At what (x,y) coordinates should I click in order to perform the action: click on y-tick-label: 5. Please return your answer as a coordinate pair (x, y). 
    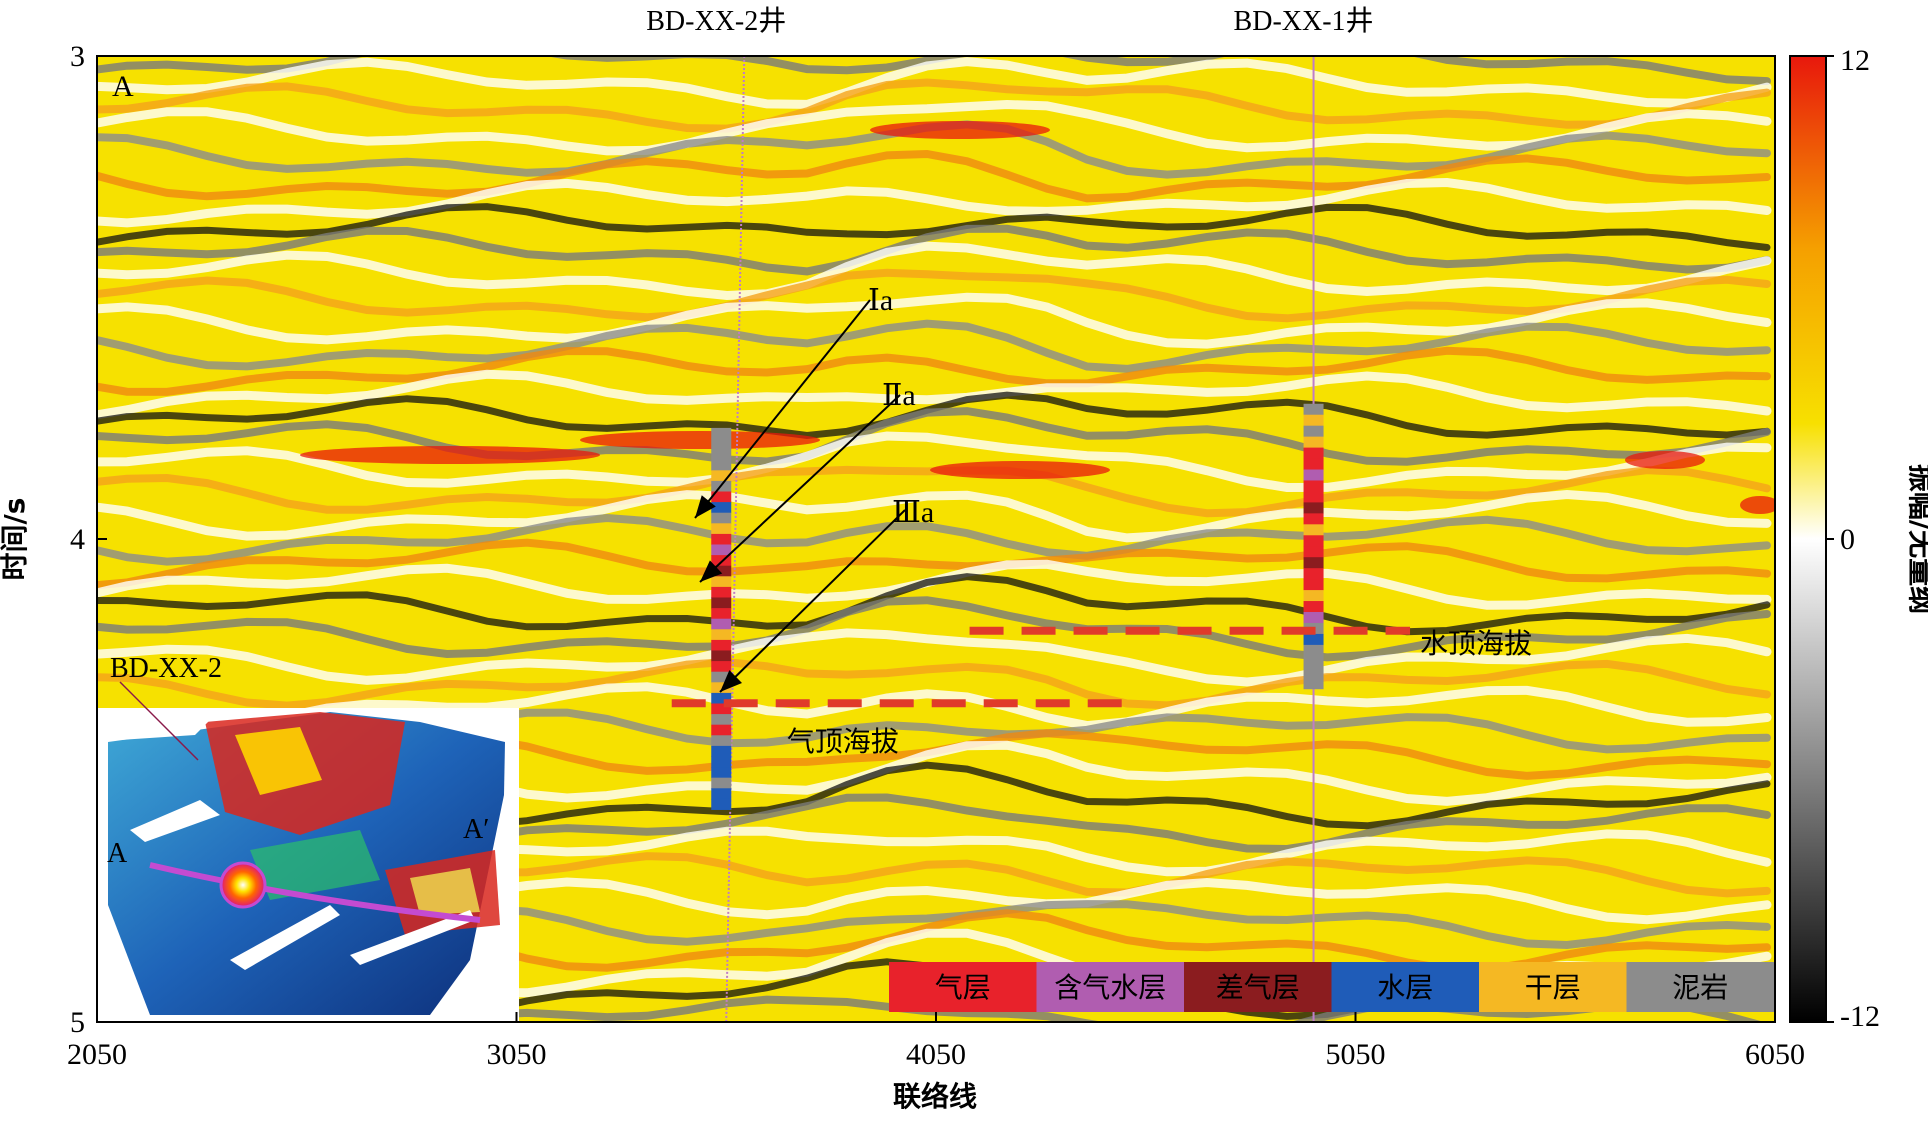
    Looking at the image, I should click on (77, 1022).